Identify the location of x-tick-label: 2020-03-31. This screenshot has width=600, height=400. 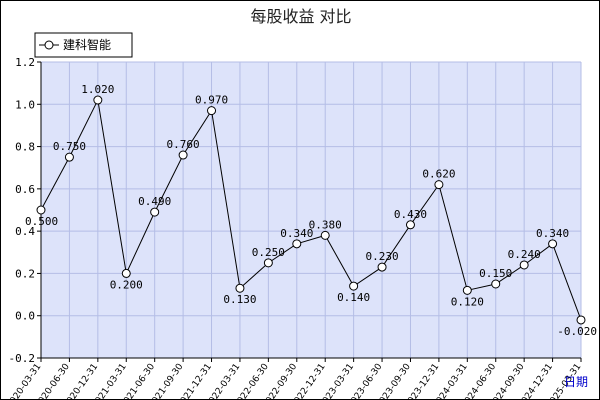
(24, 380).